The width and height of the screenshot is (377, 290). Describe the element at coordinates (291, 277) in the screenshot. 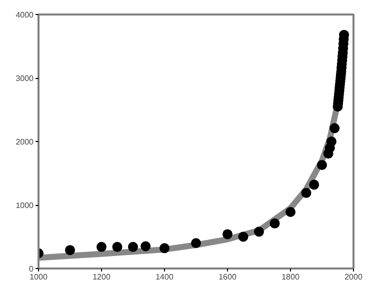

I see `x-tick-label: 1800` at that location.